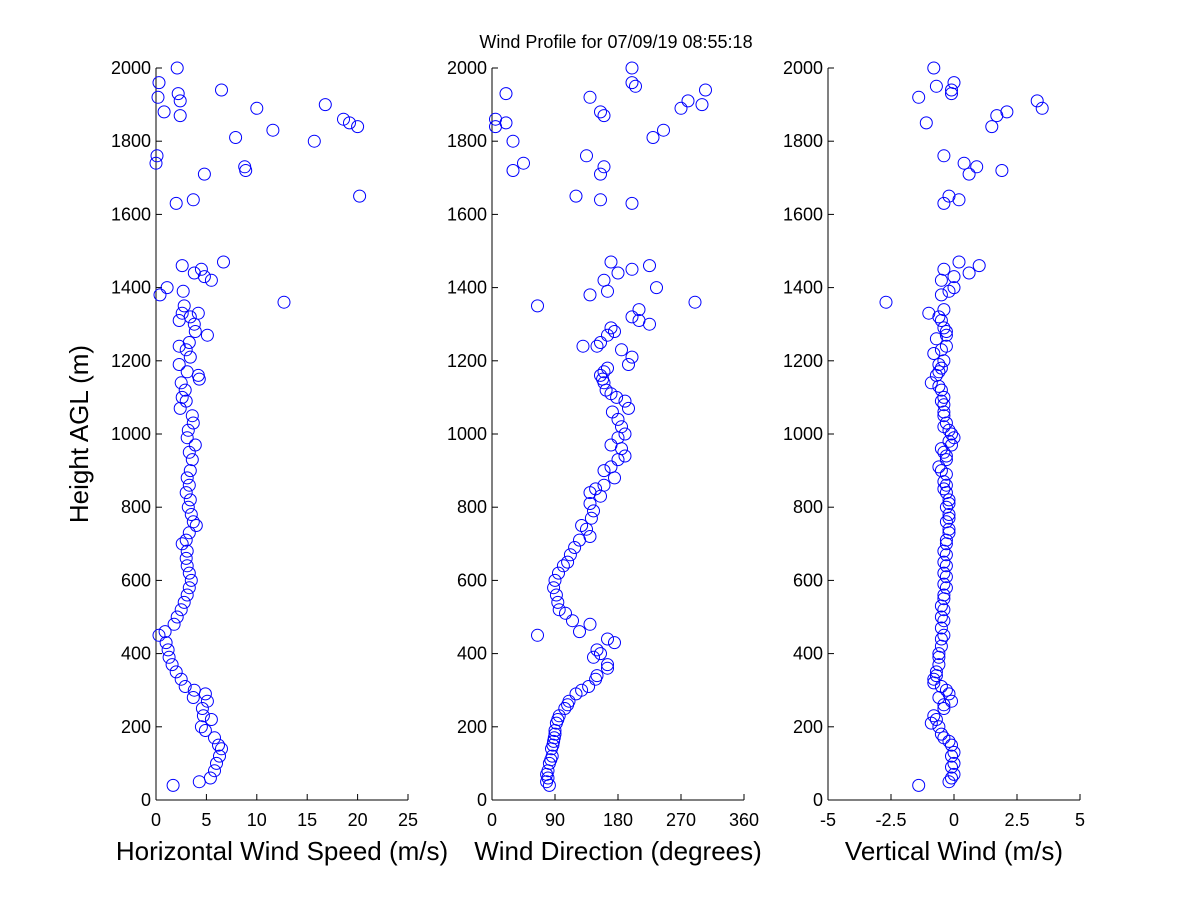 This screenshot has height=900, width=1200. Describe the element at coordinates (136, 507) in the screenshot. I see `y-tick-label: 800` at that location.